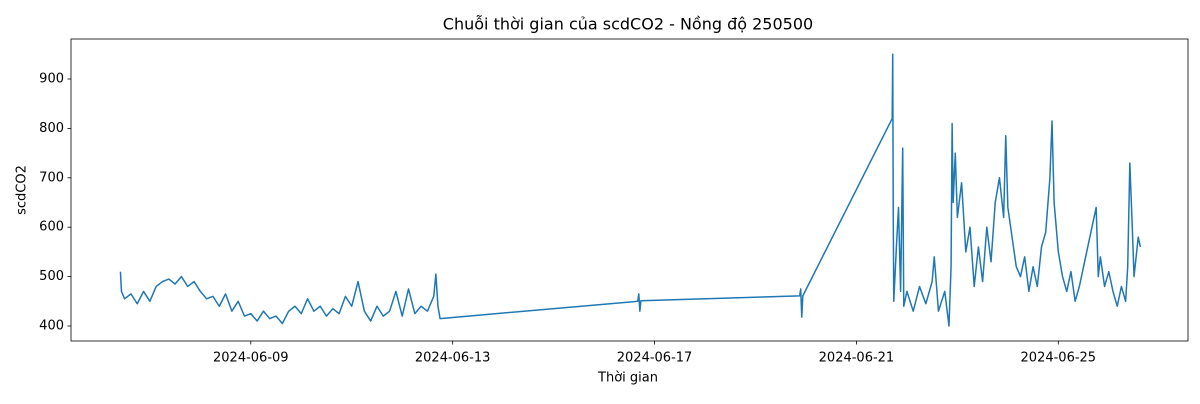 This screenshot has width=1200, height=404. I want to click on x-axis-label: Thời gian, so click(627, 378).